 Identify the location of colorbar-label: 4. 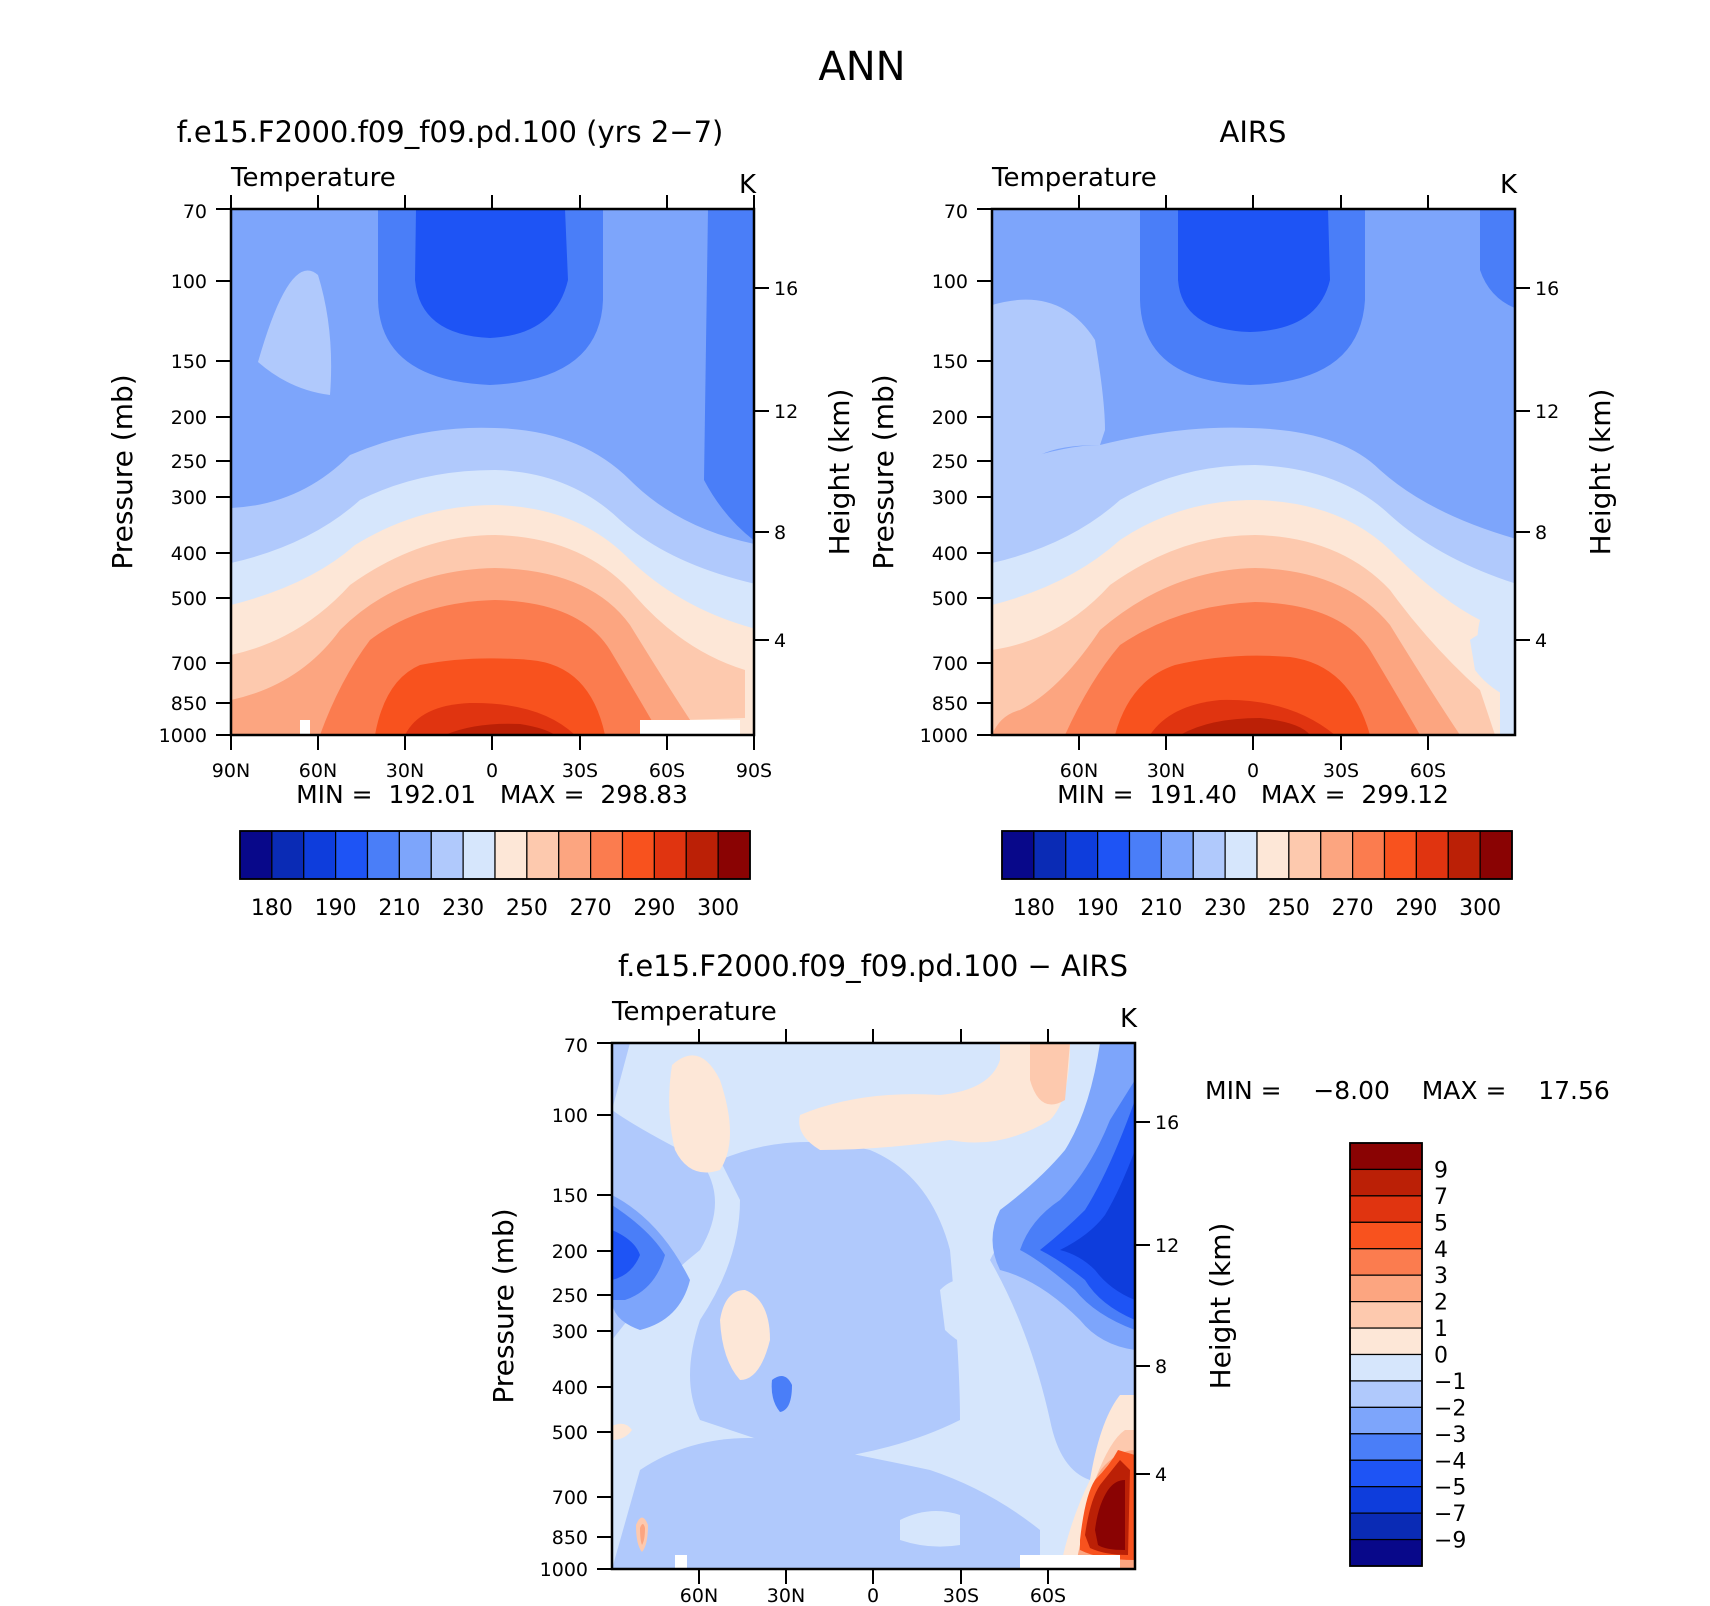
(1441, 1250).